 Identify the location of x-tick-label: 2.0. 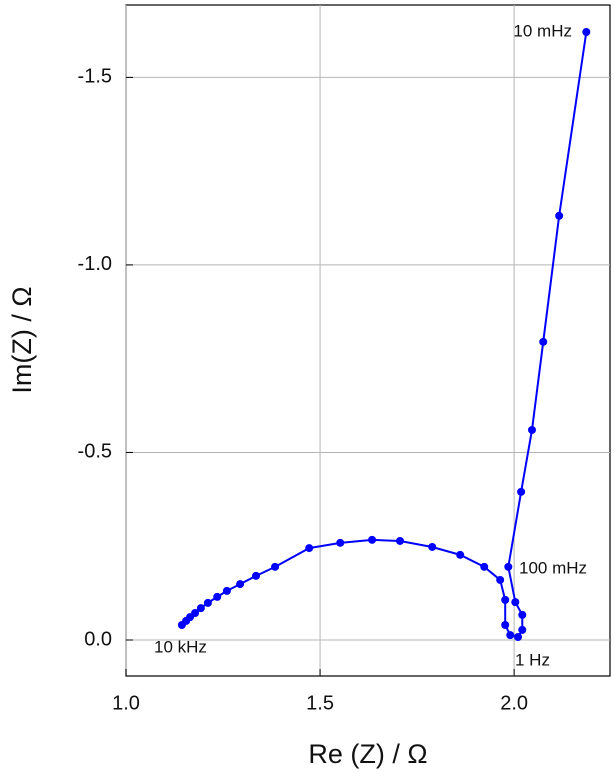
(514, 703).